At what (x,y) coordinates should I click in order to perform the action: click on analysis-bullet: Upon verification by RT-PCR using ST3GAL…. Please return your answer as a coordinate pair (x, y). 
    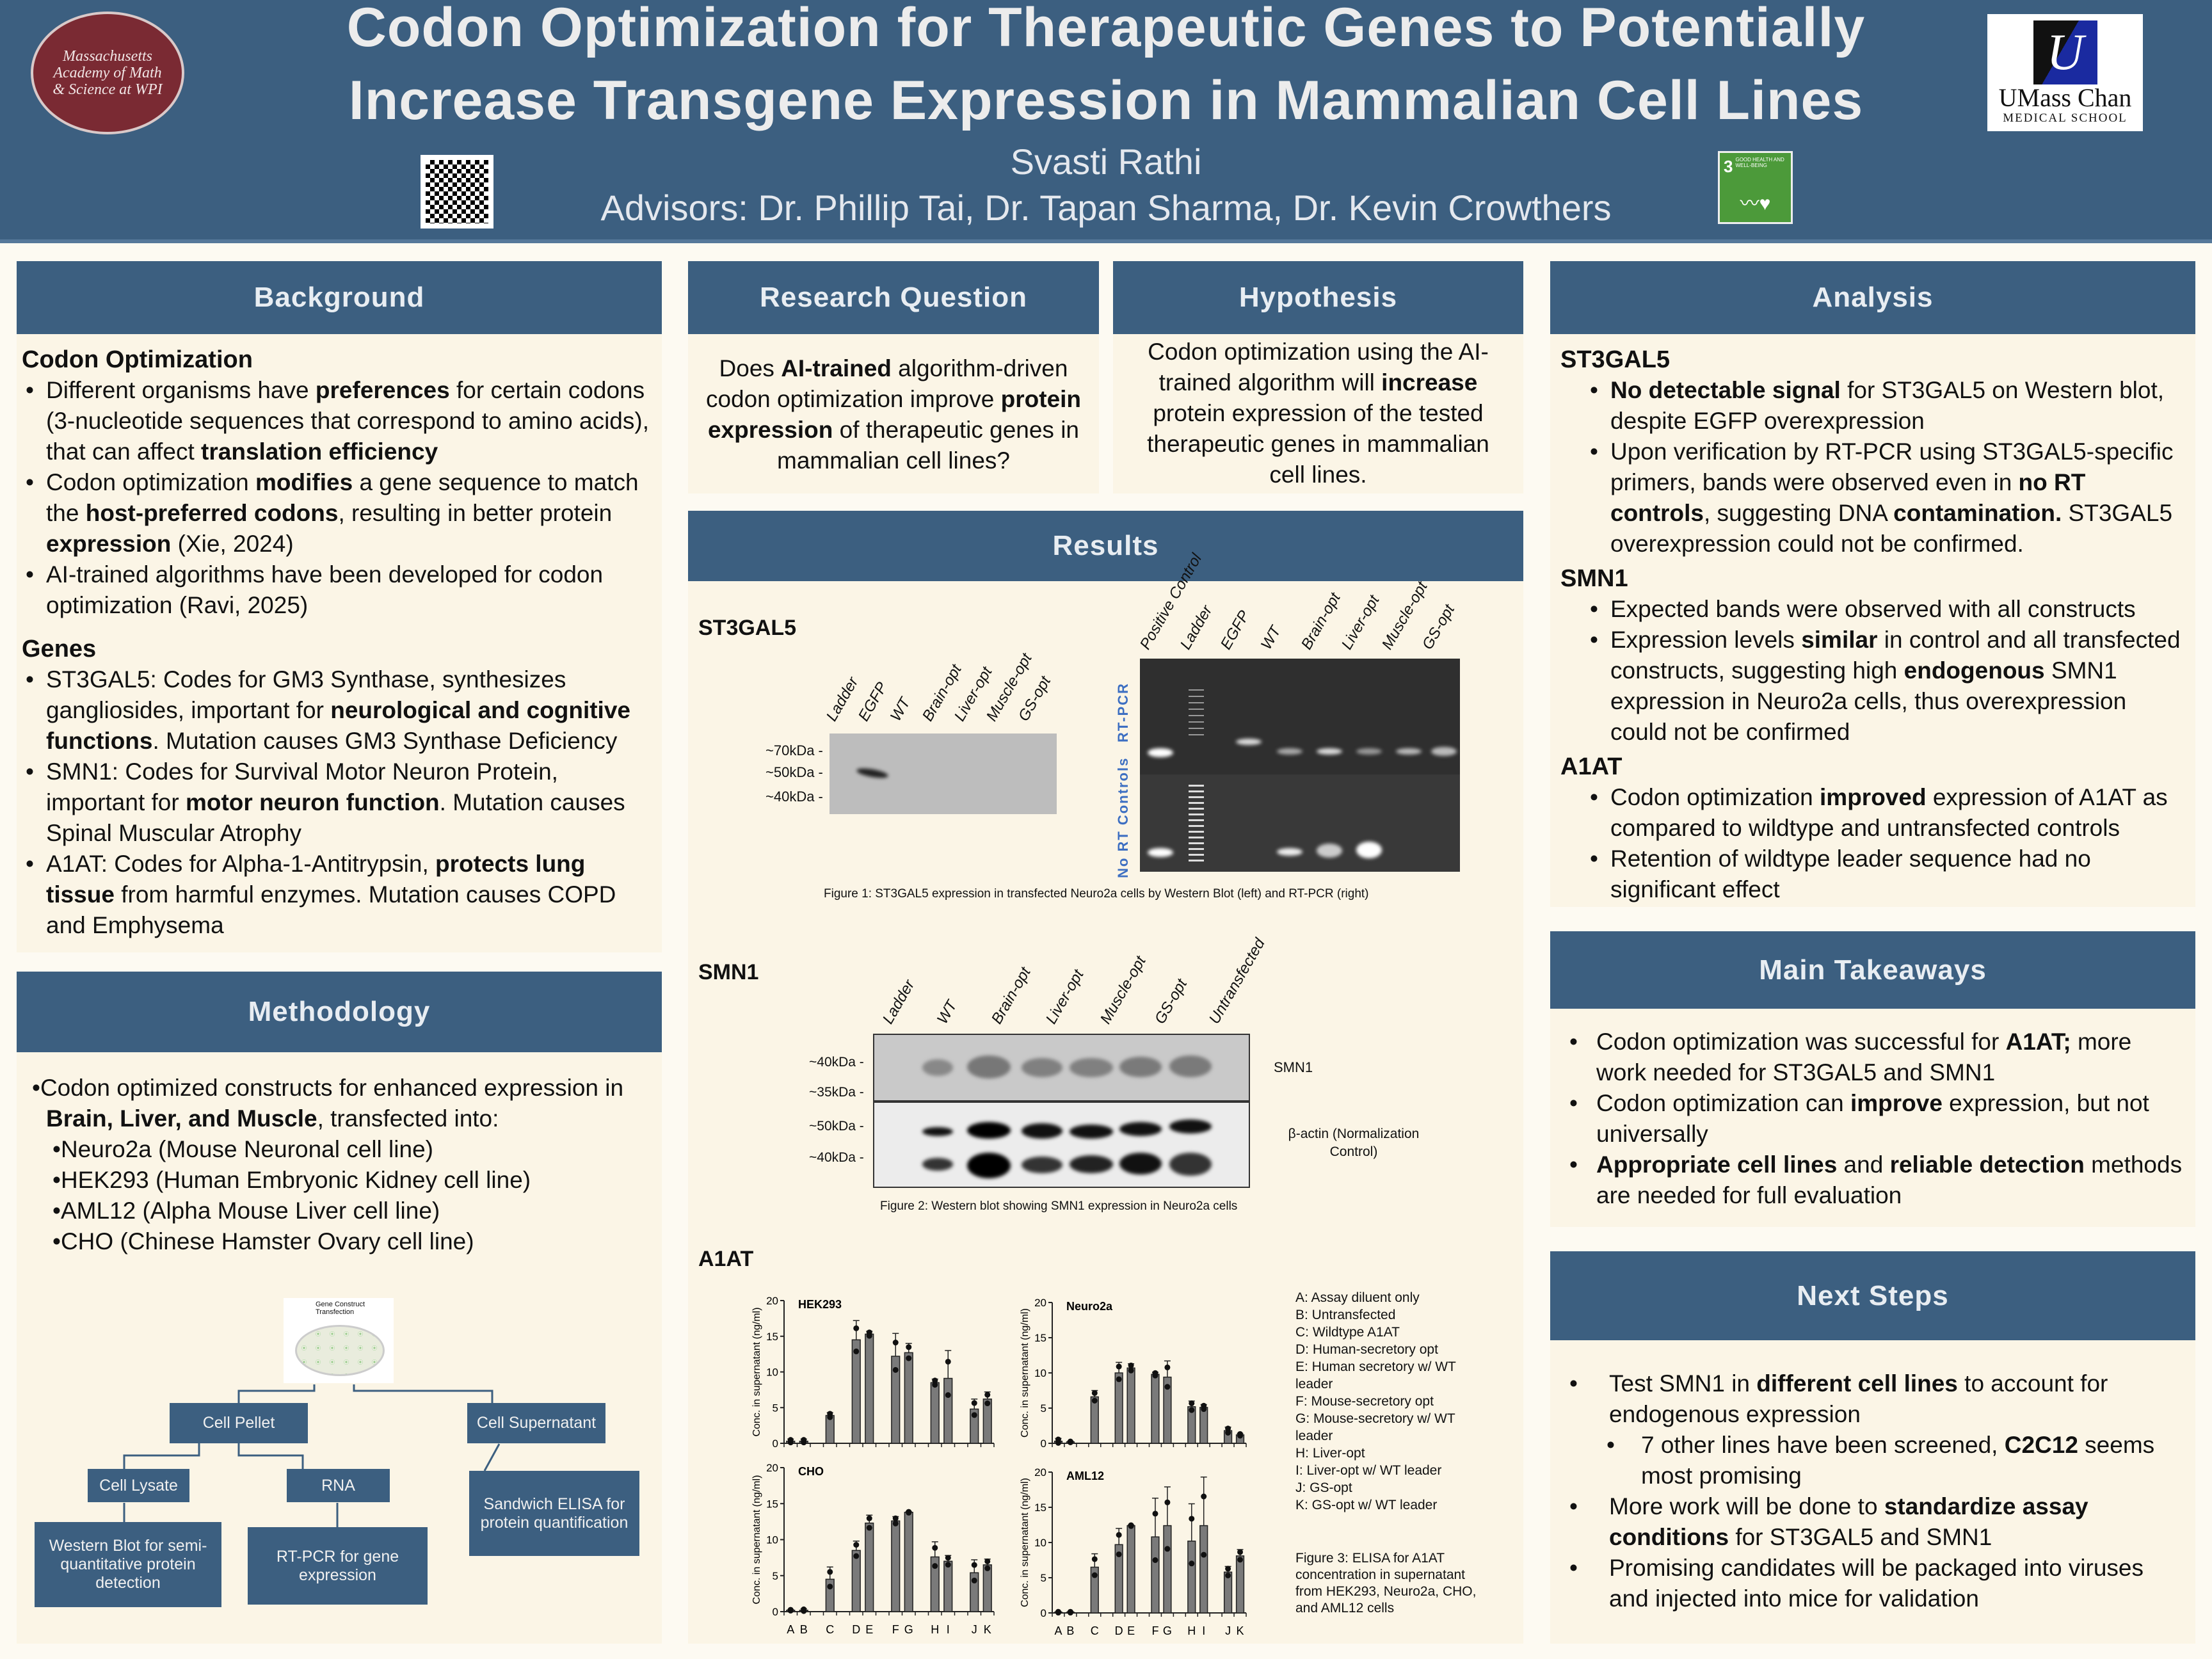
    Looking at the image, I should click on (1884, 498).